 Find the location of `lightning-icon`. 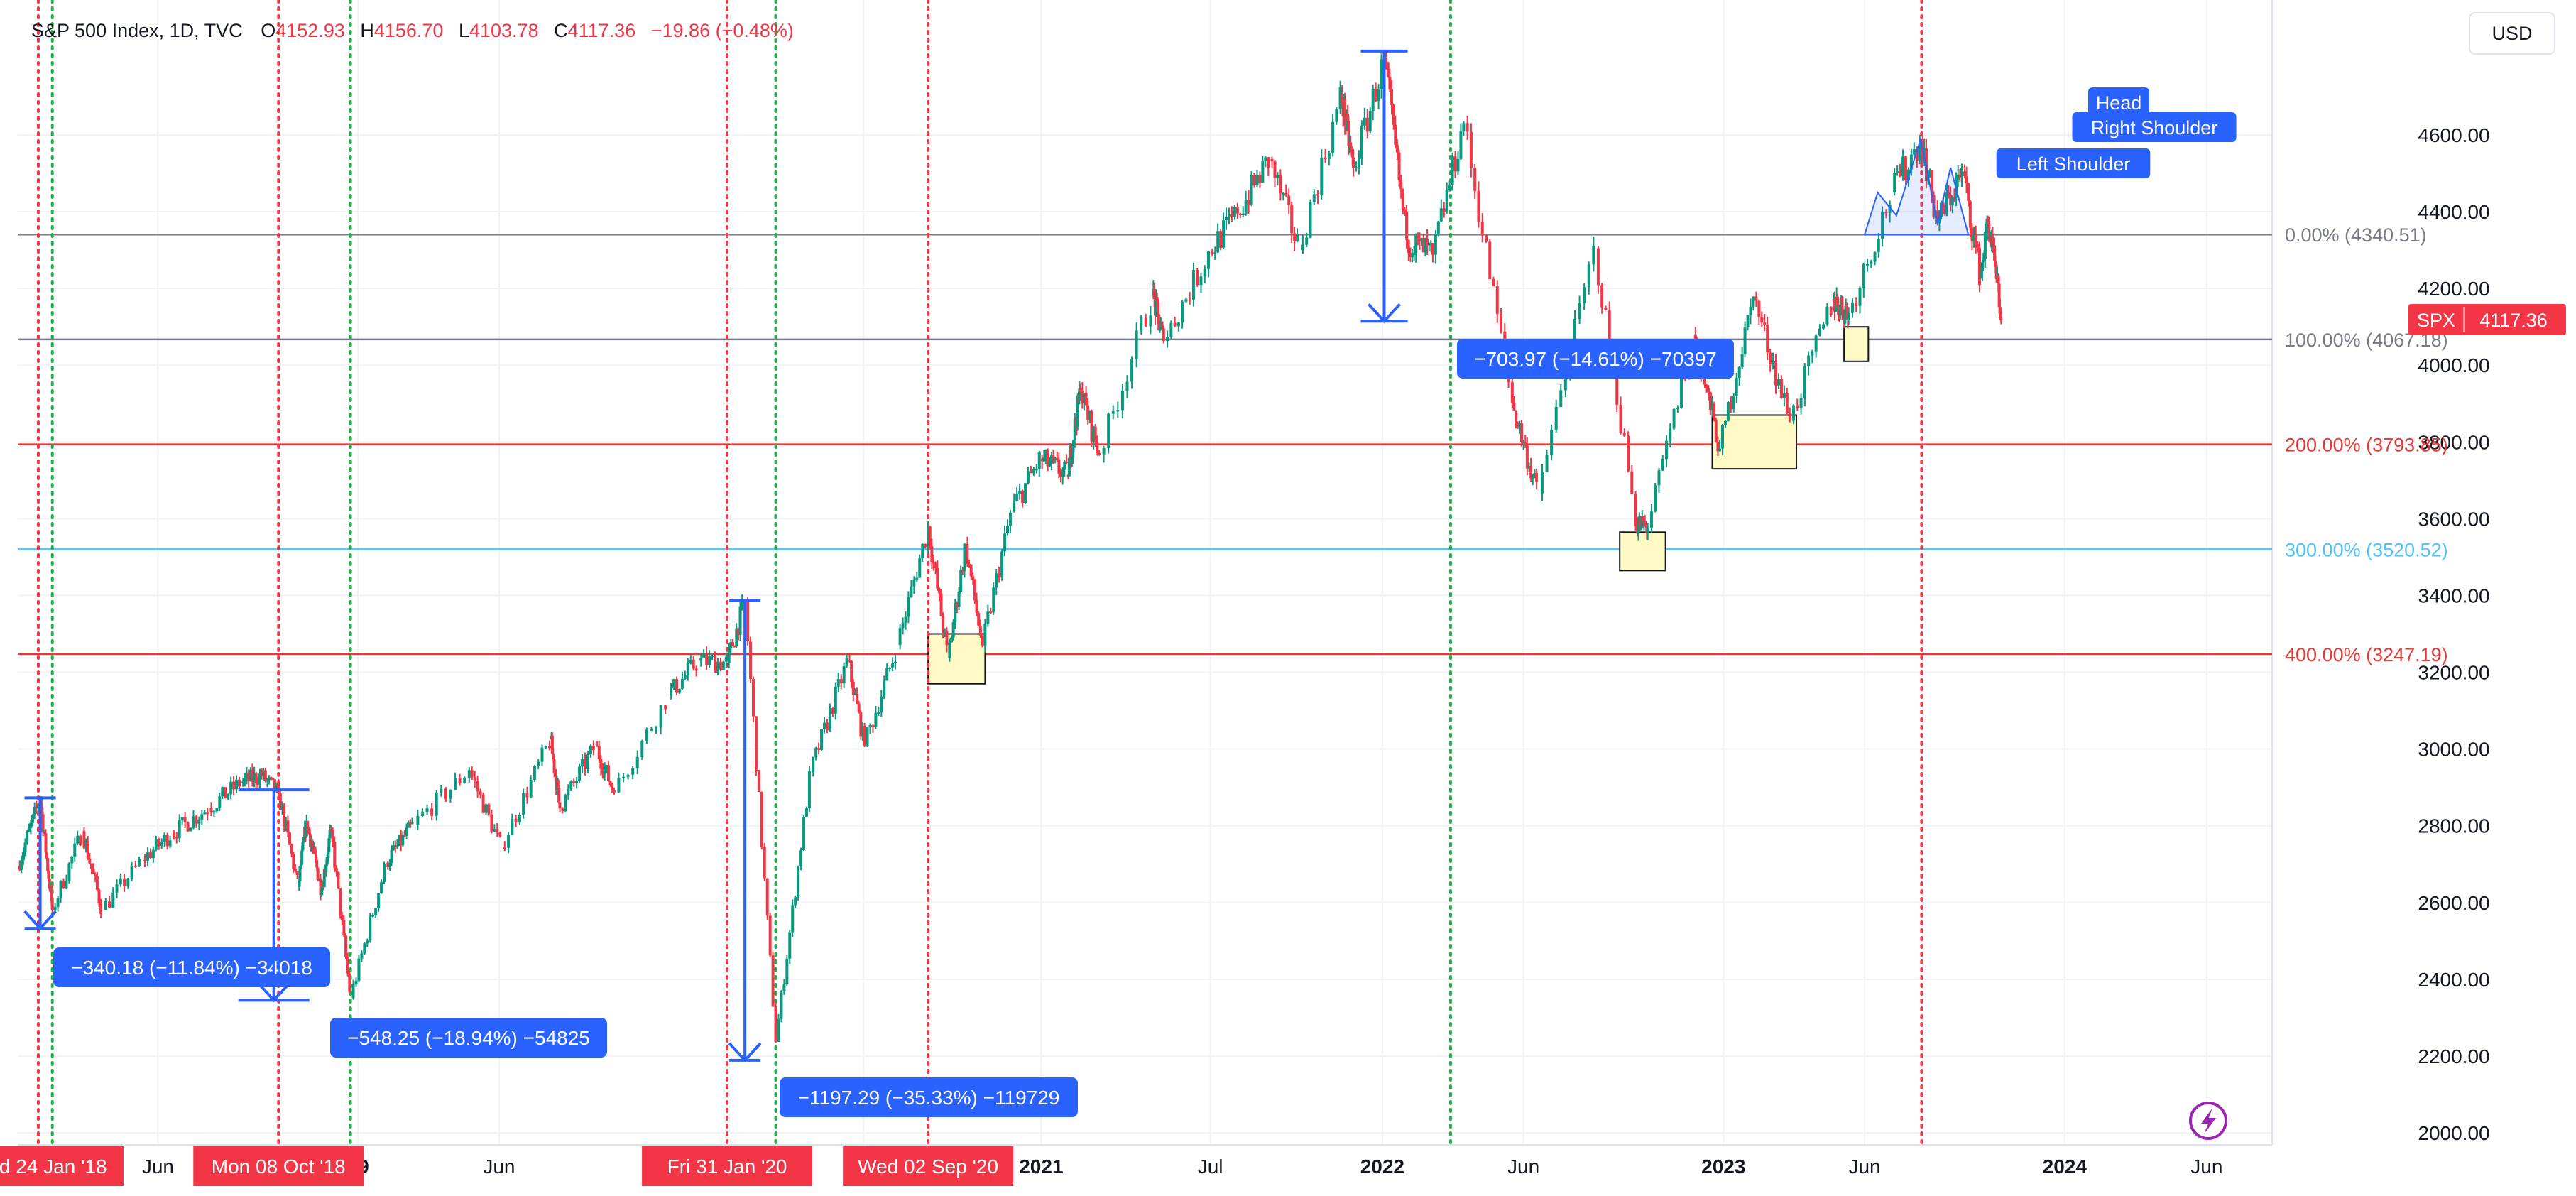

lightning-icon is located at coordinates (2208, 1121).